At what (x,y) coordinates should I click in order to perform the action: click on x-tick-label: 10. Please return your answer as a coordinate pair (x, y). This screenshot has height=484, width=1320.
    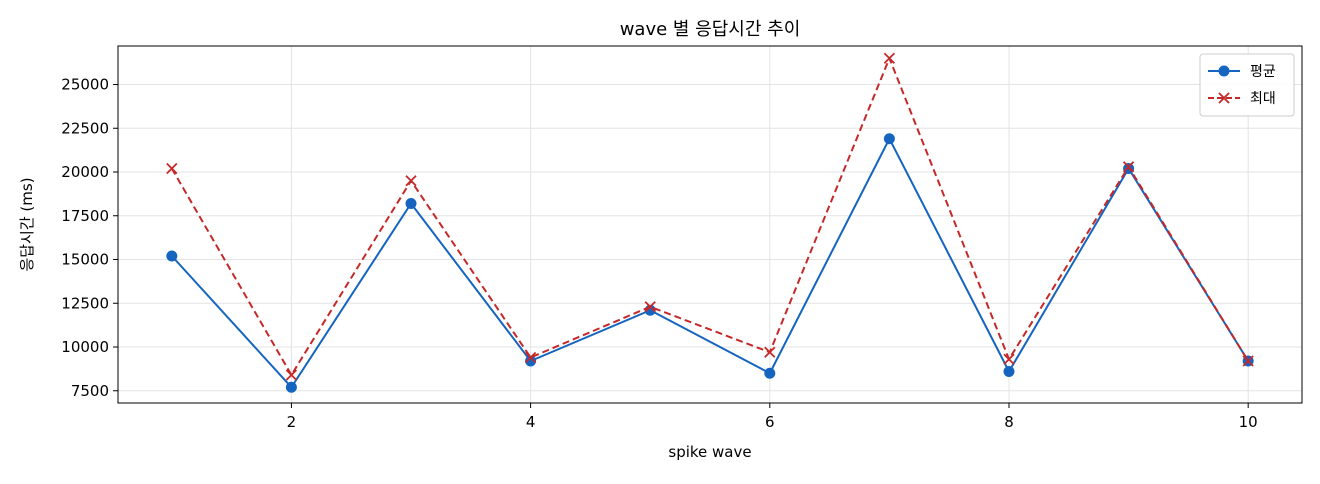
    Looking at the image, I should click on (1248, 422).